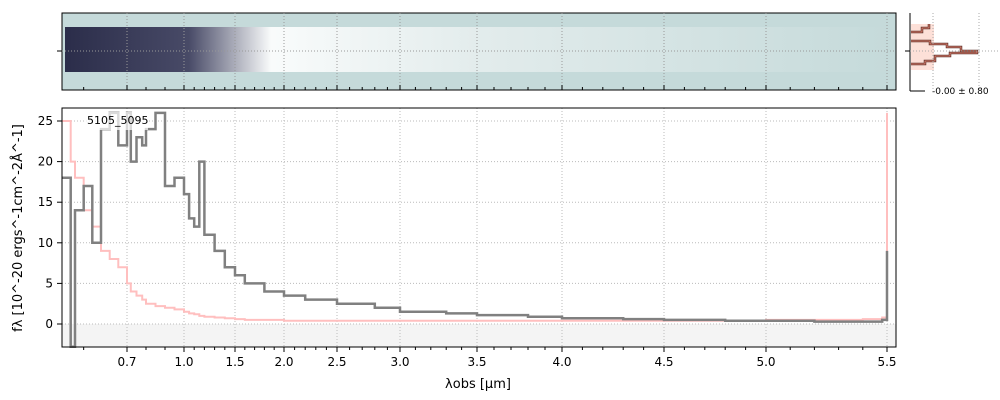 The width and height of the screenshot is (1000, 400). Describe the element at coordinates (45, 243) in the screenshot. I see `y-tick-label: 10` at that location.